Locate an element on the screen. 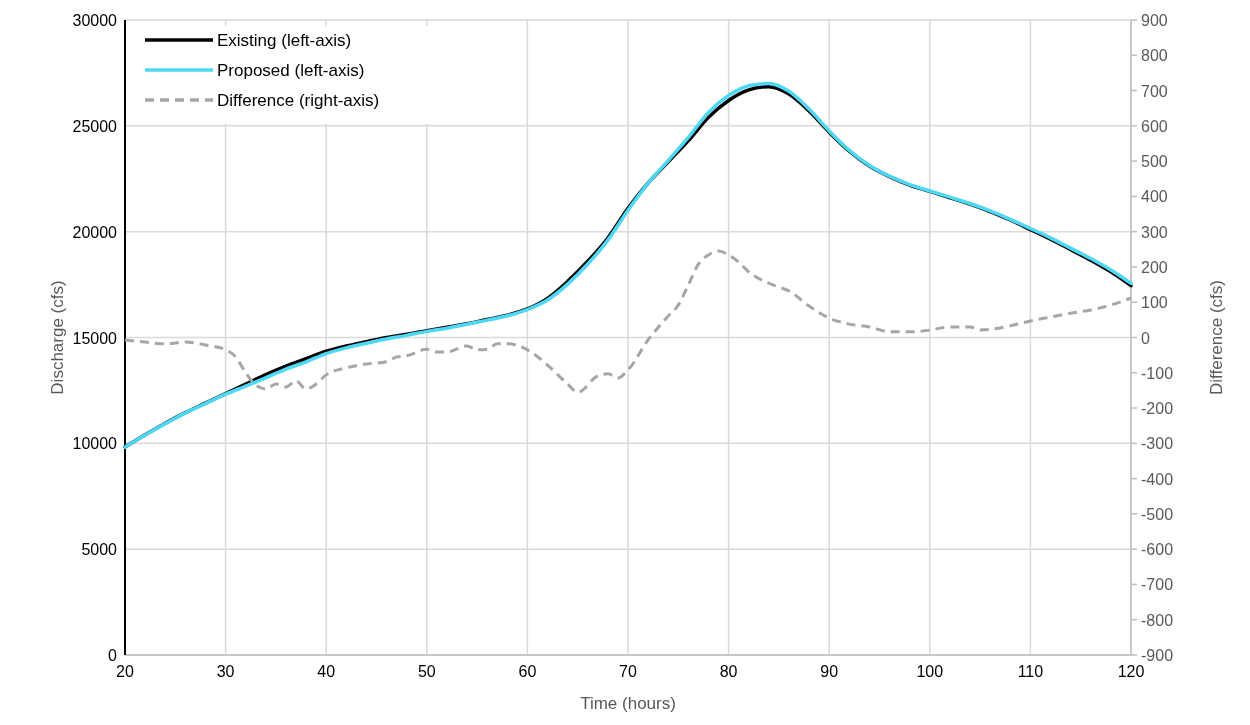 The image size is (1250, 725). y-tick-label: 25000 is located at coordinates (95, 126).